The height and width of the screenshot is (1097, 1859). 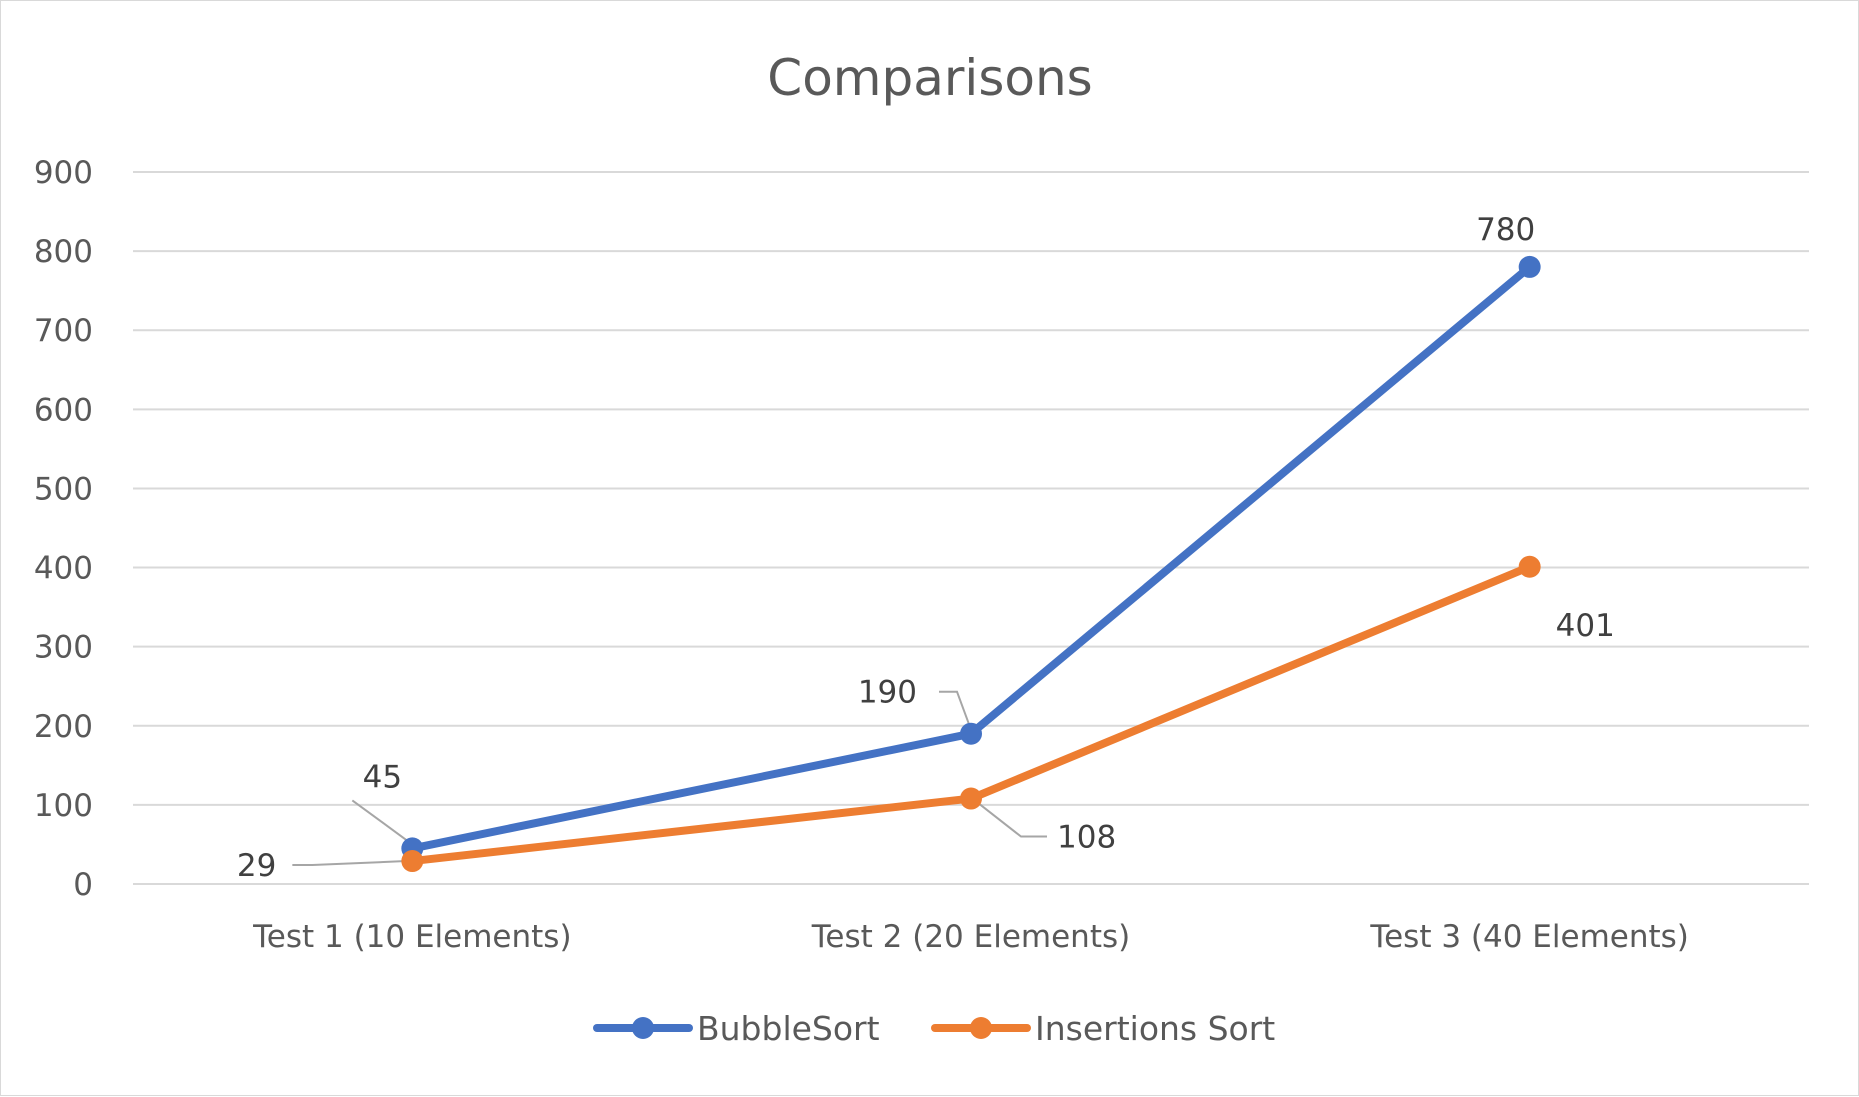 I want to click on x-tick-label: Test 1 (10 Elements), so click(x=411, y=937).